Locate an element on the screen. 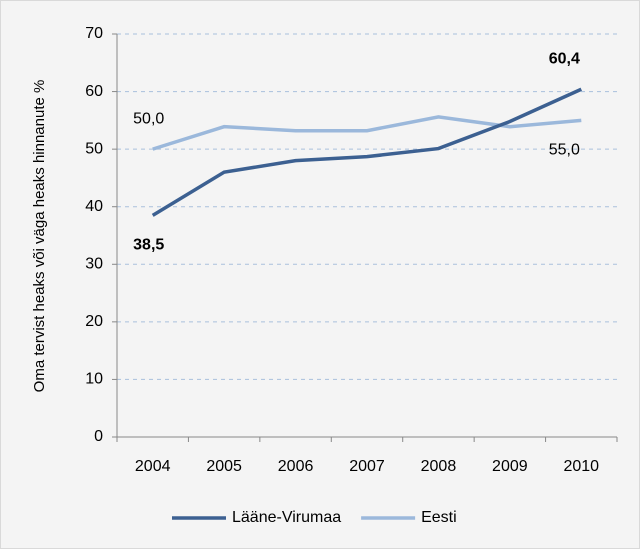  value-label: 55,0 is located at coordinates (564, 150).